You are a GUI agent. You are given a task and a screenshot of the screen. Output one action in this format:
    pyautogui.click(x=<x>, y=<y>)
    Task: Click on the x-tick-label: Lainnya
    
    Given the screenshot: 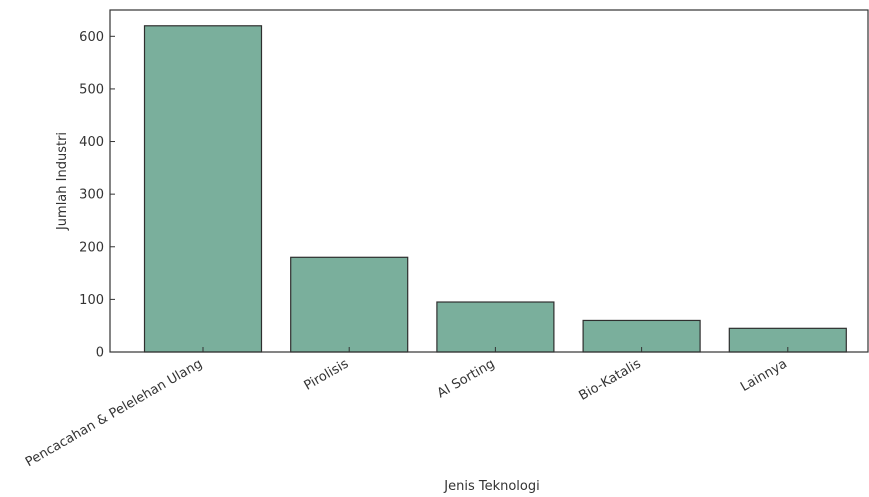 What is the action you would take?
    pyautogui.click(x=764, y=375)
    